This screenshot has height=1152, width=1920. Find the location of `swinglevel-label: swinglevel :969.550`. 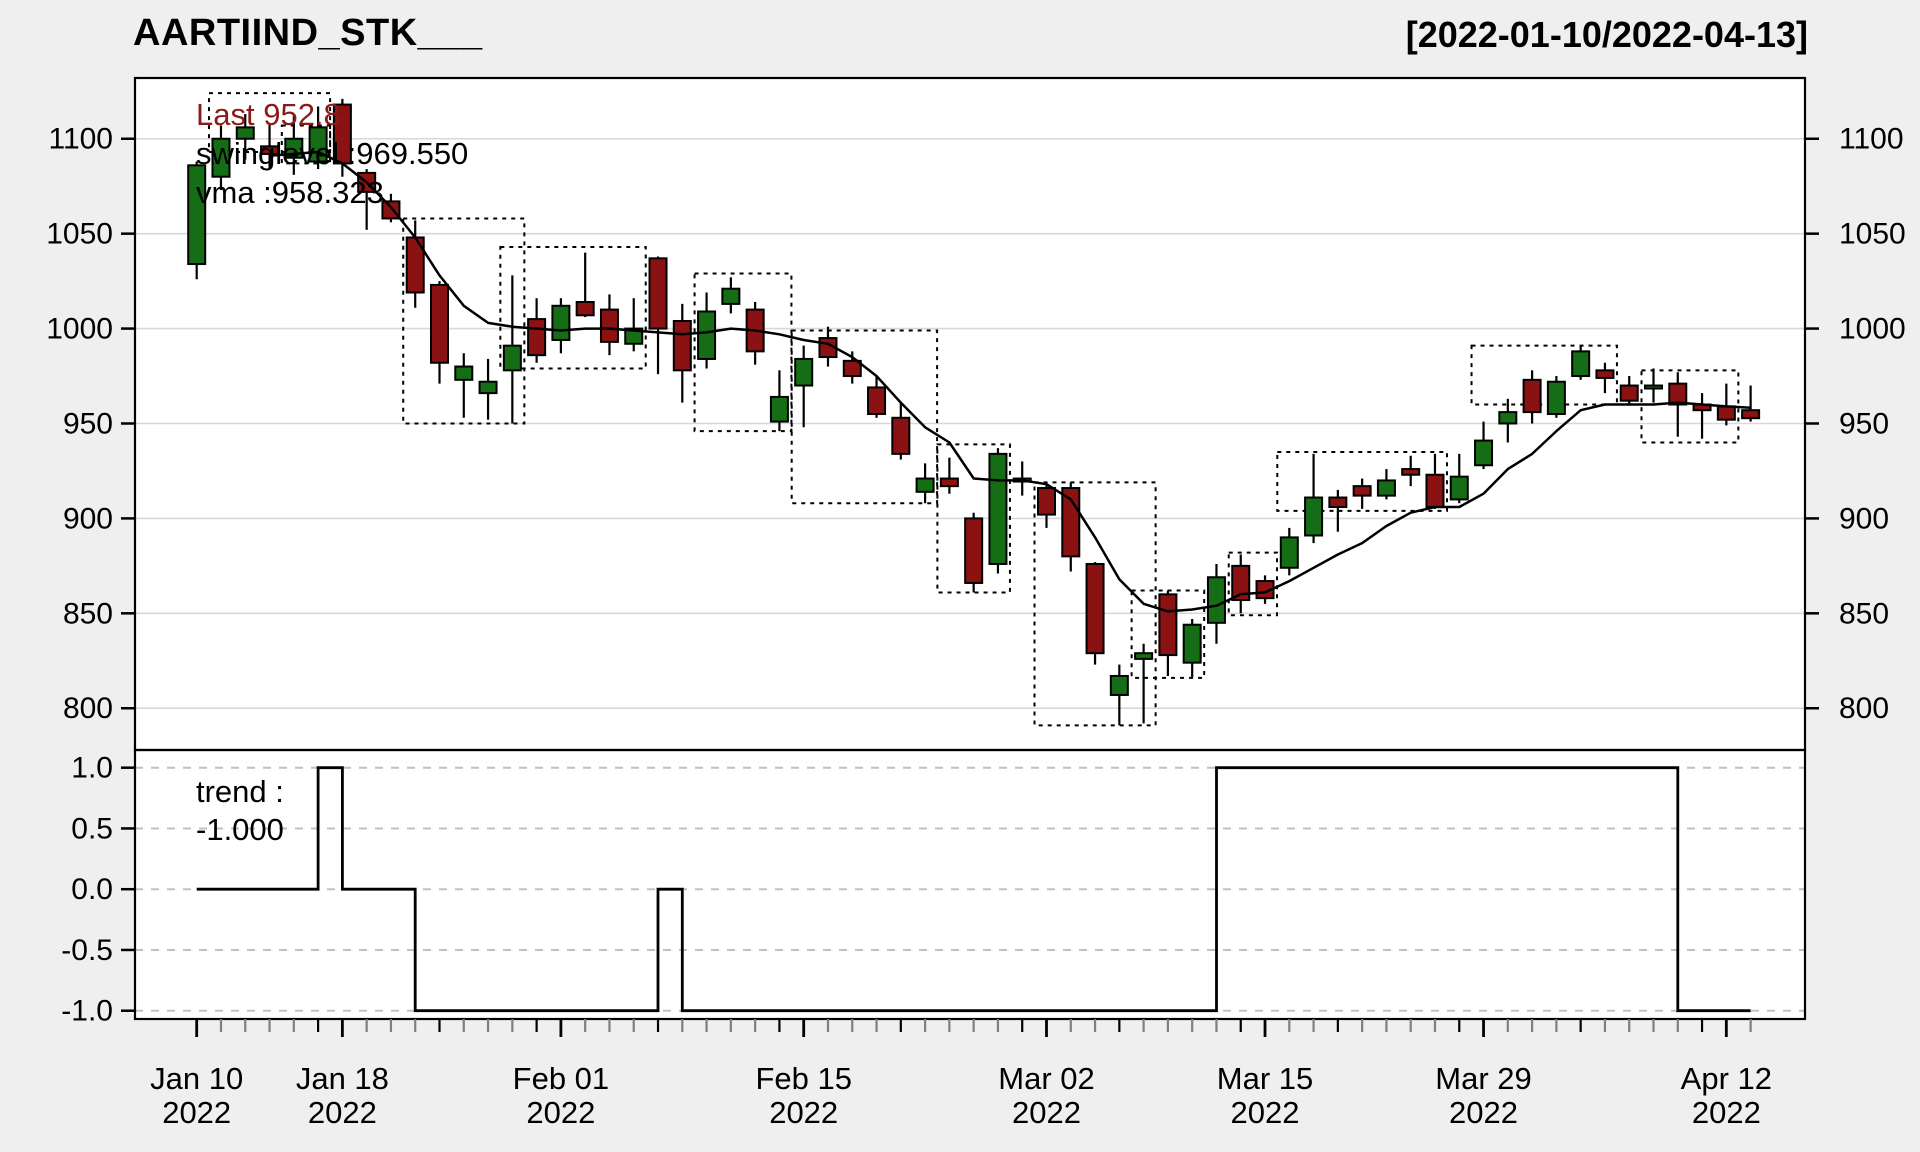

swinglevel-label: swinglevel :969.550 is located at coordinates (332, 153).